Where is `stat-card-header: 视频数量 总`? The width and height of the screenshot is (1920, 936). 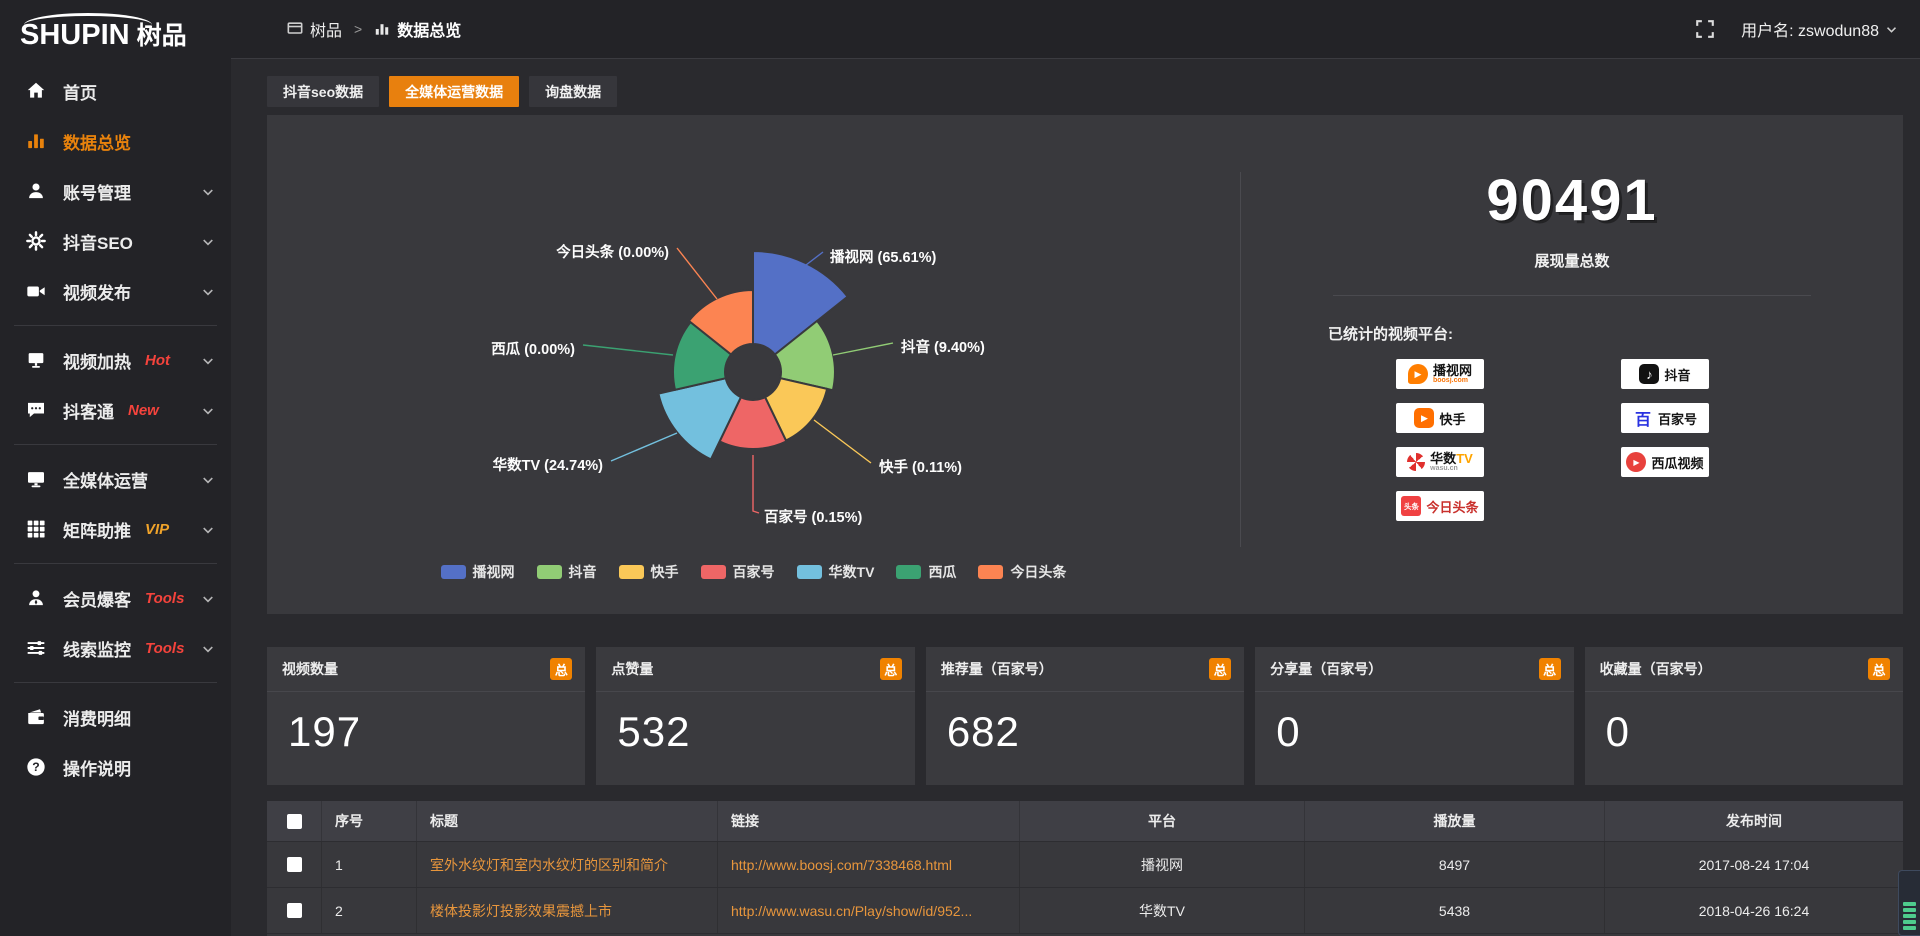 stat-card-header: 视频数量 总 is located at coordinates (426, 669).